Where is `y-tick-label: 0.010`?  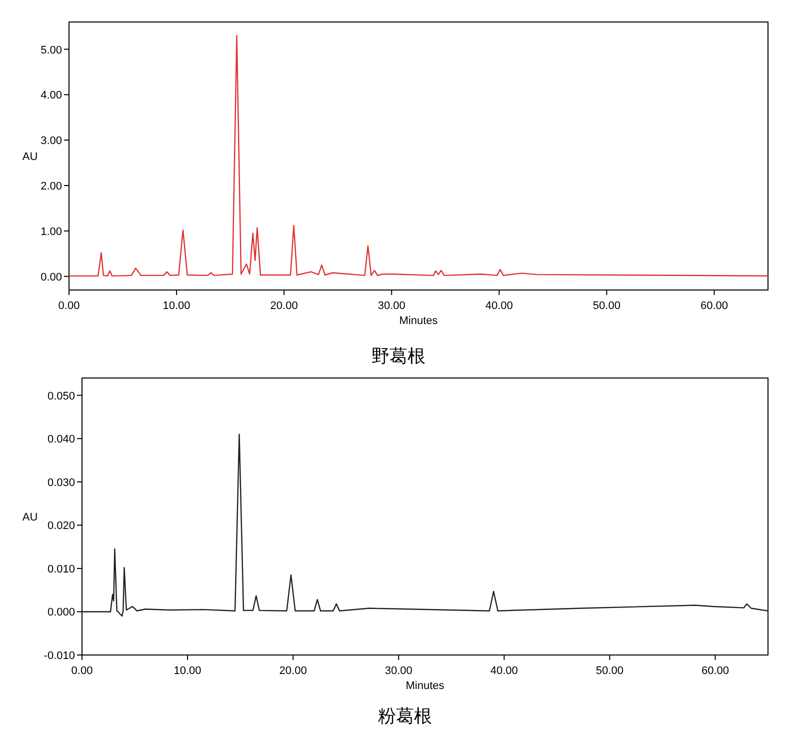 y-tick-label: 0.010 is located at coordinates (61, 569).